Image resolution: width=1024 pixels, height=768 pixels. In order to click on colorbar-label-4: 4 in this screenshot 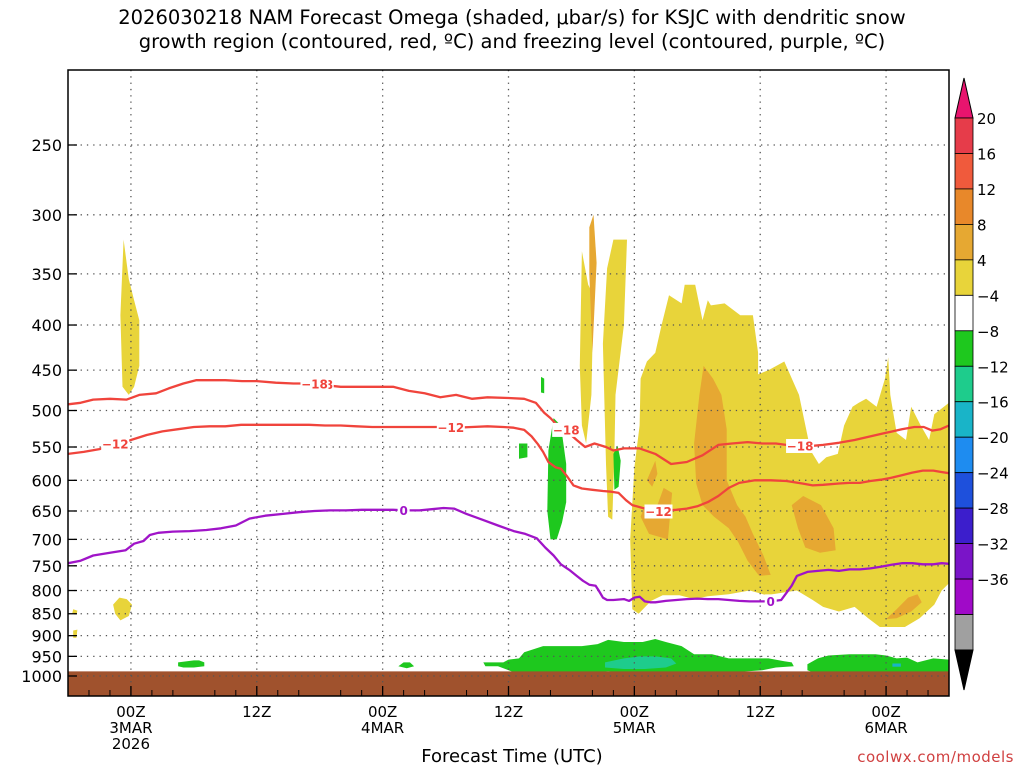, I will do `click(982, 261)`.